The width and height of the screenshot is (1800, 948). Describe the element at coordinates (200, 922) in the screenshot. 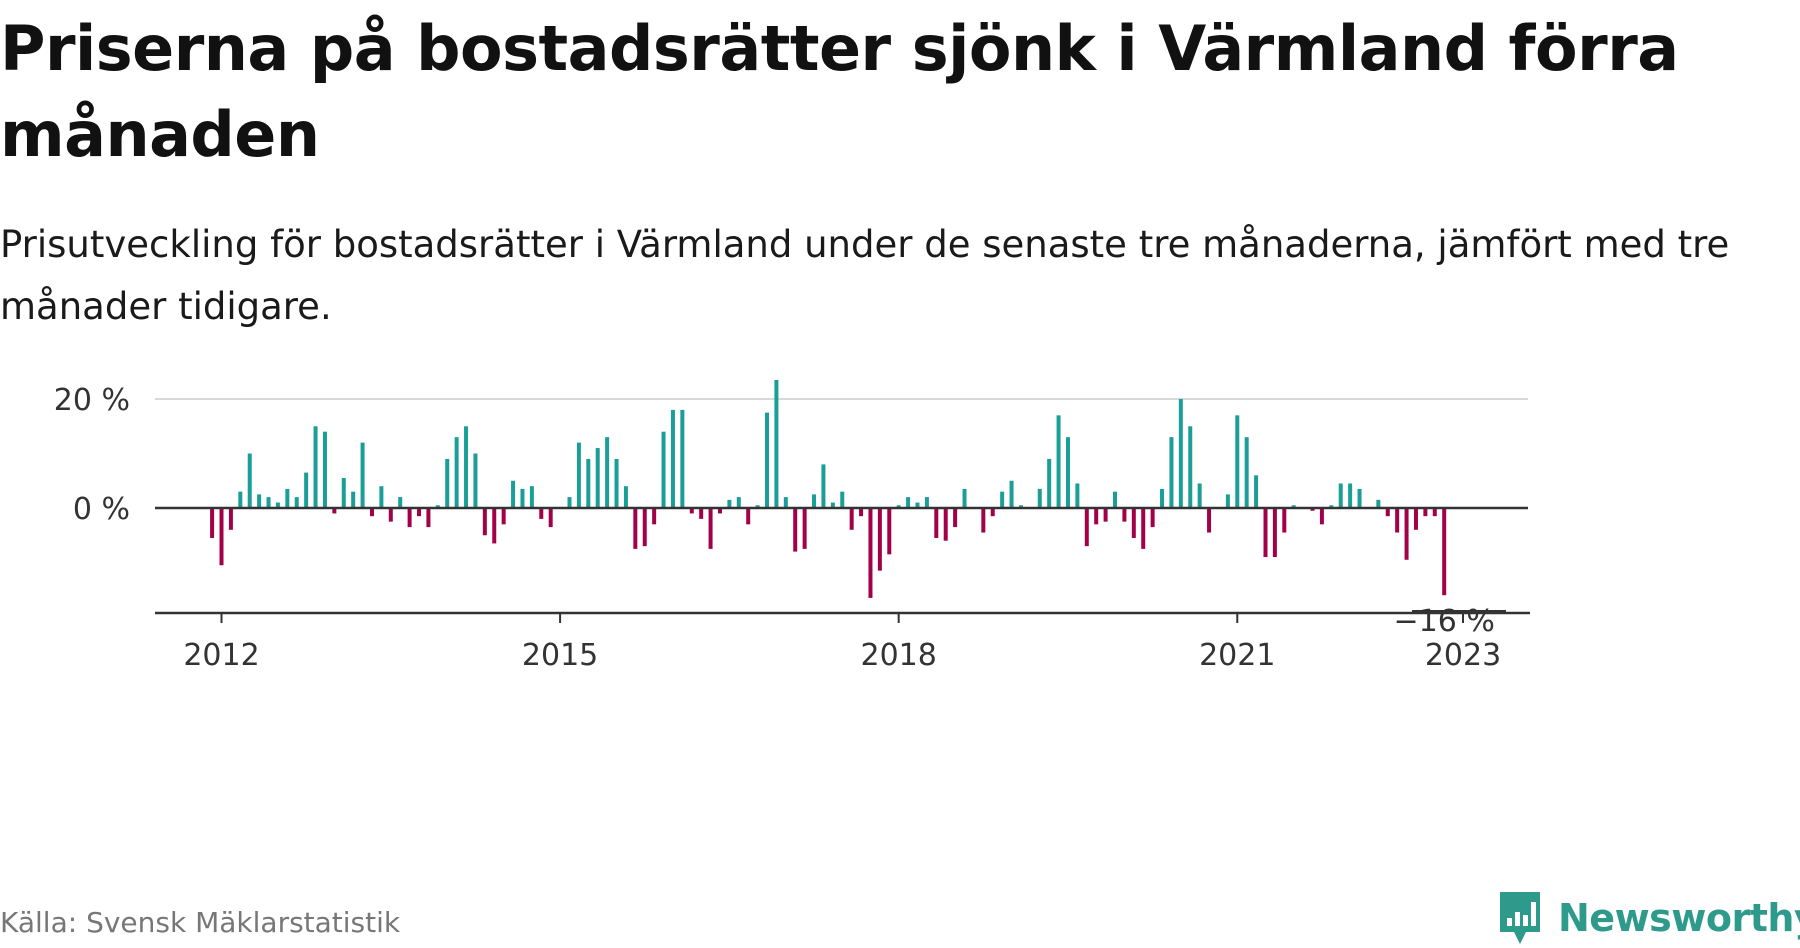

I see `source-note: Källa: Svensk Mäklarstatistik` at that location.